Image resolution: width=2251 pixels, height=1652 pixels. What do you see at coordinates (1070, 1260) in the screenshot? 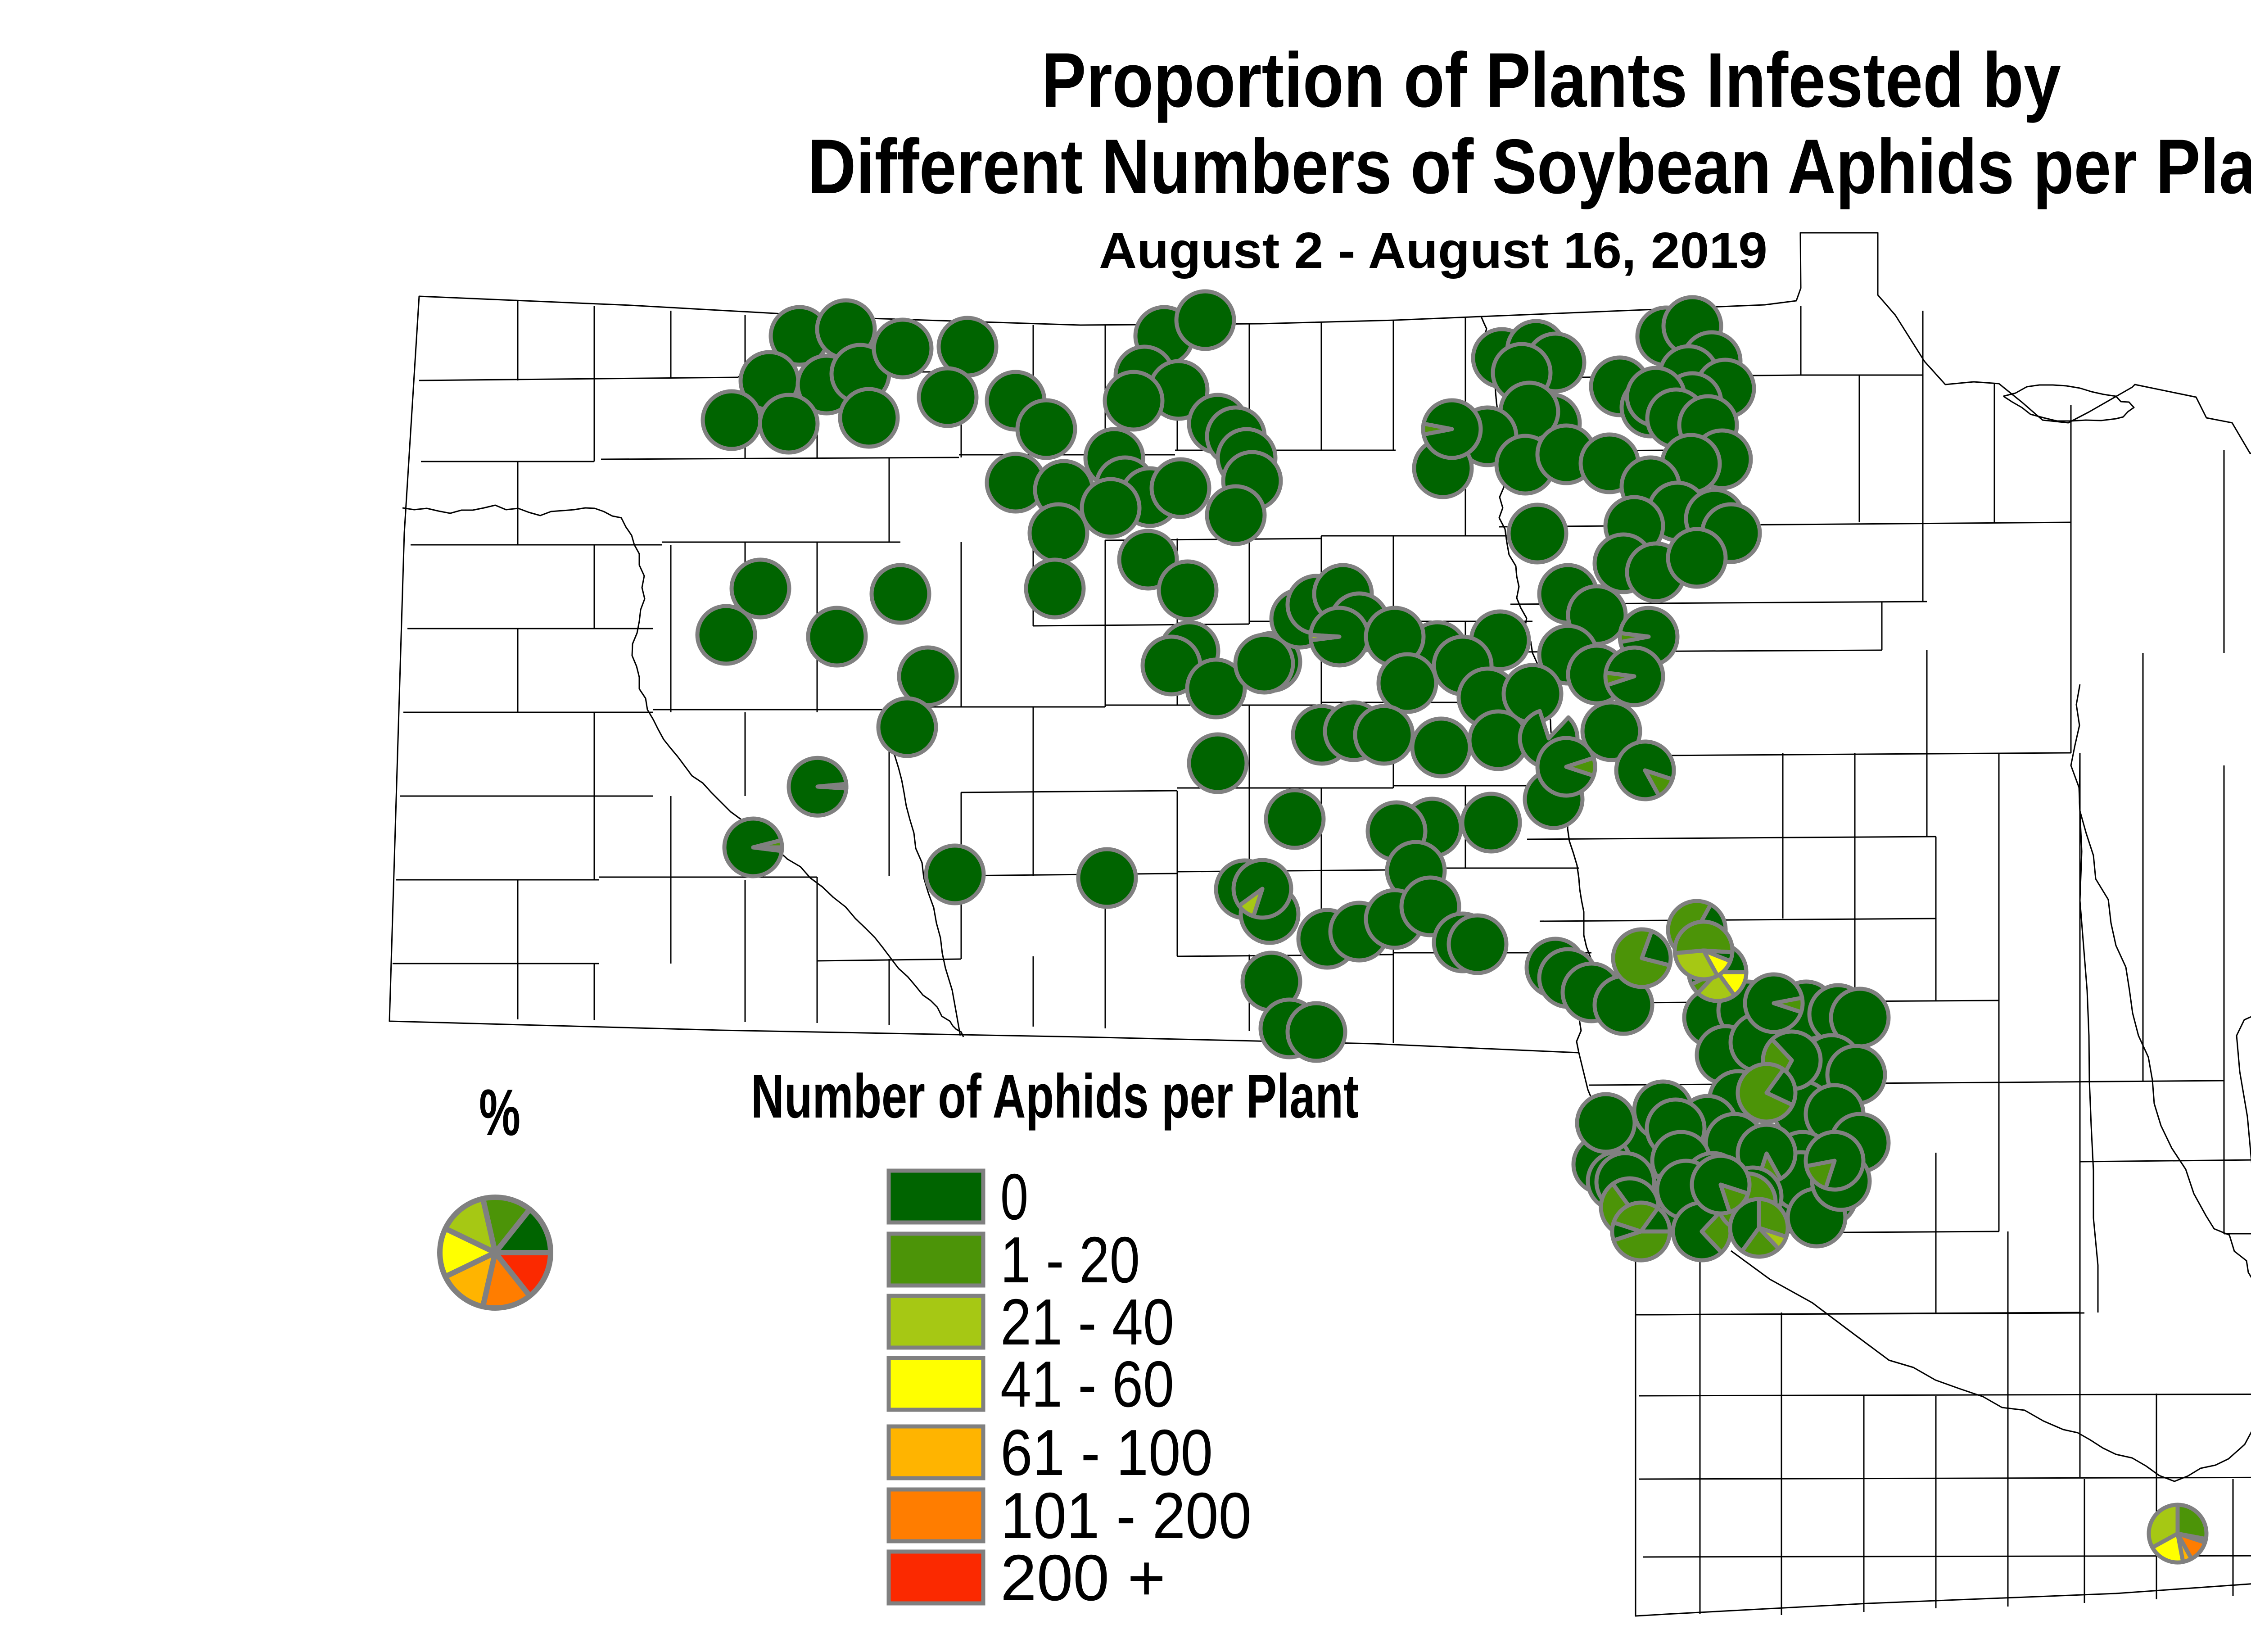
I see `svg-text: 1 - 20` at bounding box center [1070, 1260].